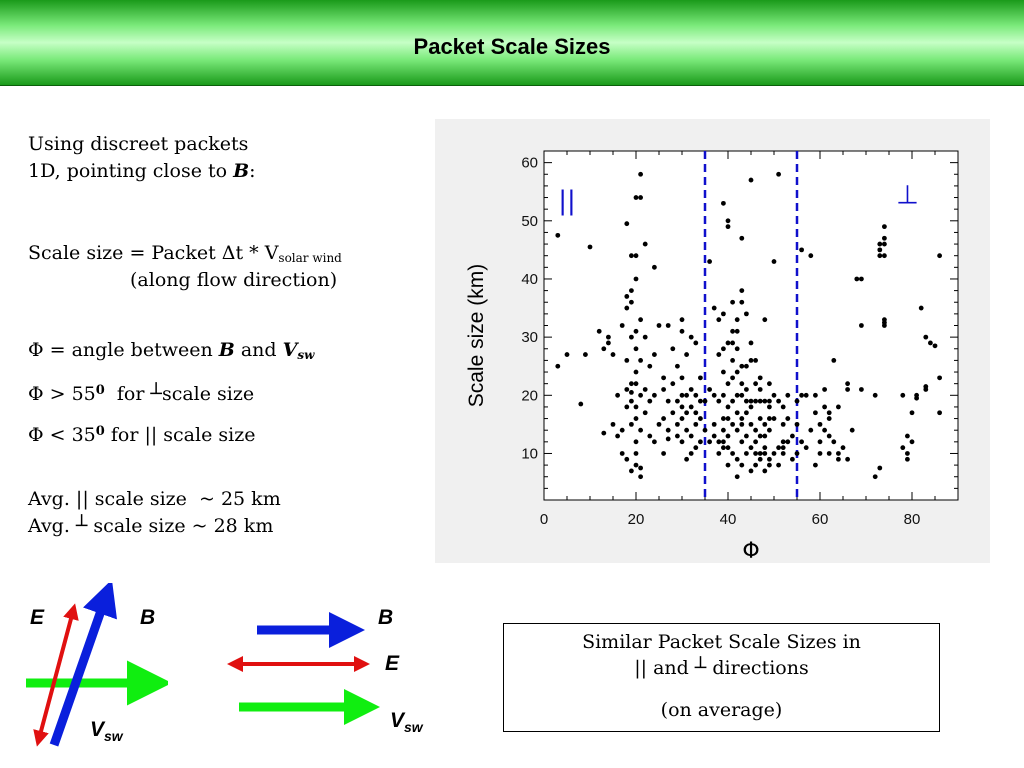 The height and width of the screenshot is (768, 1024). Describe the element at coordinates (142, 171) in the screenshot. I see `intro-line-2: 1D, pointing close to B:` at that location.